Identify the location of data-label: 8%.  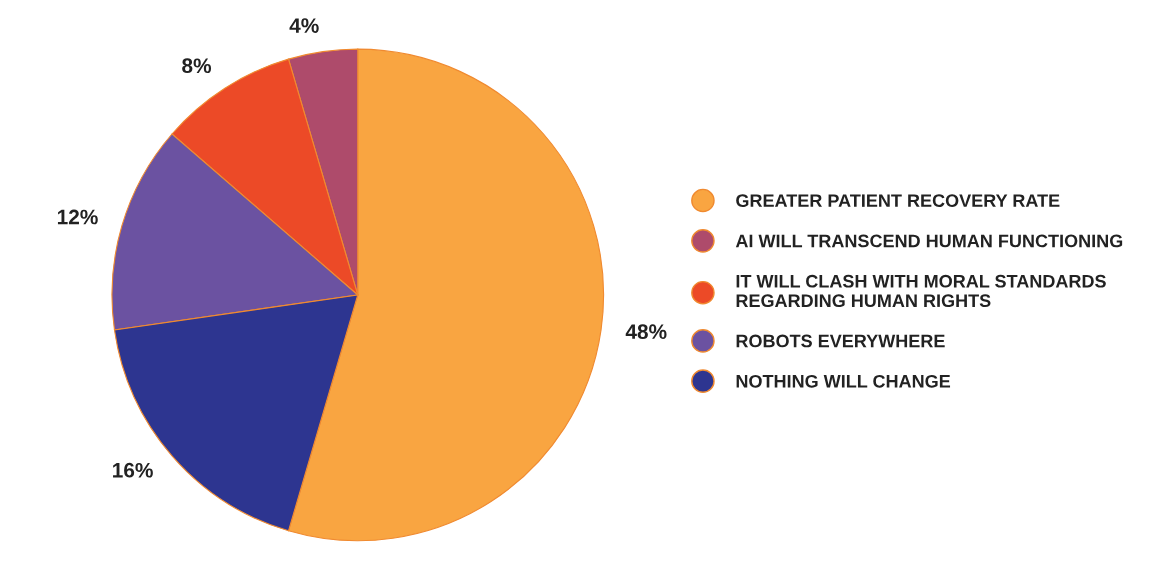
(197, 66).